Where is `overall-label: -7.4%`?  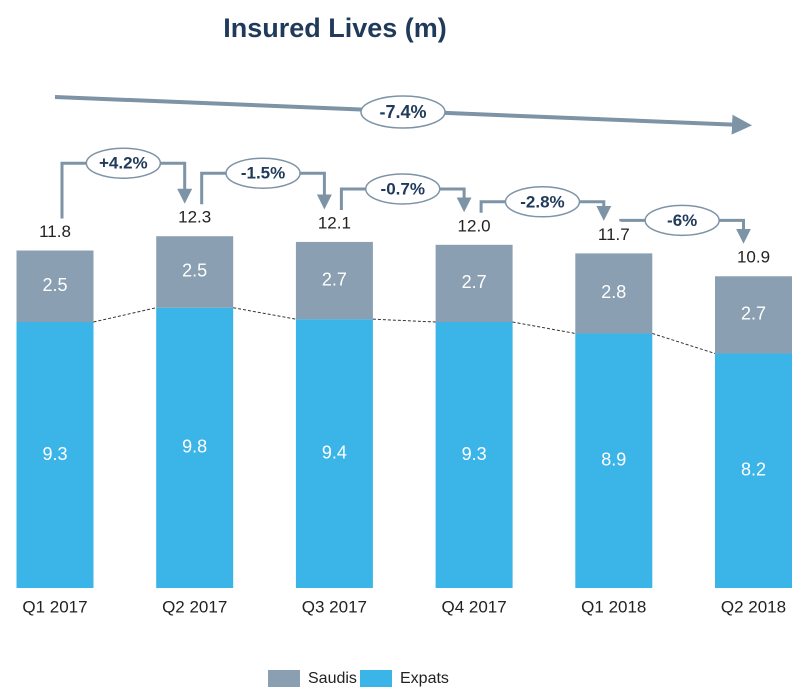
overall-label: -7.4% is located at coordinates (402, 112).